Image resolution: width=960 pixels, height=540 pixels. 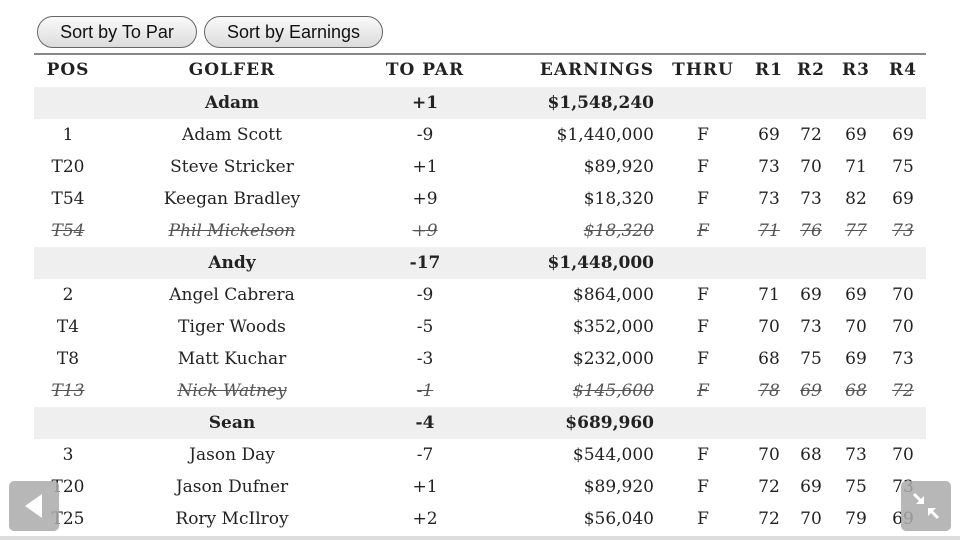 What do you see at coordinates (425, 423) in the screenshot?
I see `to-par-cell: -4` at bounding box center [425, 423].